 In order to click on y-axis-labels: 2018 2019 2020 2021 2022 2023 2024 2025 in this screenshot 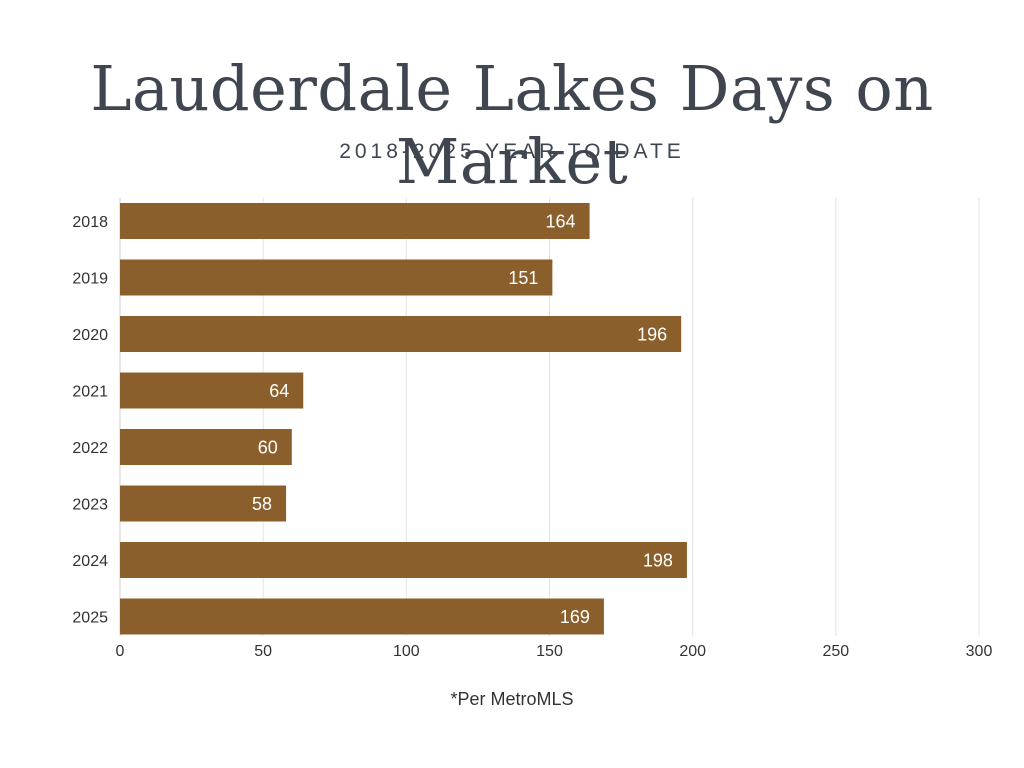, I will do `click(90, 420)`.